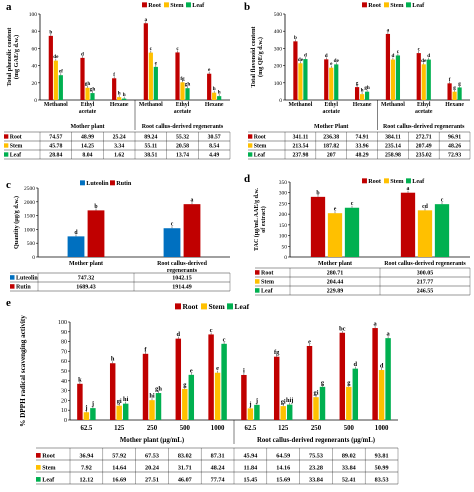  I want to click on bars: b a e cd c c, so click(380, 221).